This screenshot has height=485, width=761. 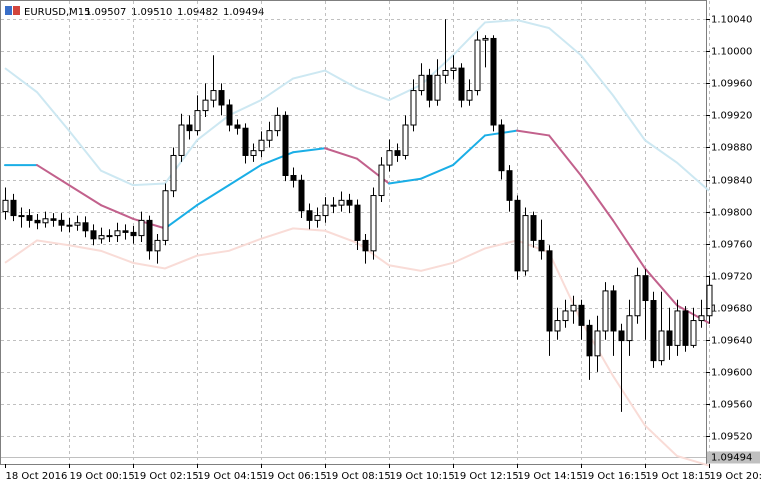 What do you see at coordinates (731, 148) in the screenshot?
I see `y-tick-label: 1.09880` at bounding box center [731, 148].